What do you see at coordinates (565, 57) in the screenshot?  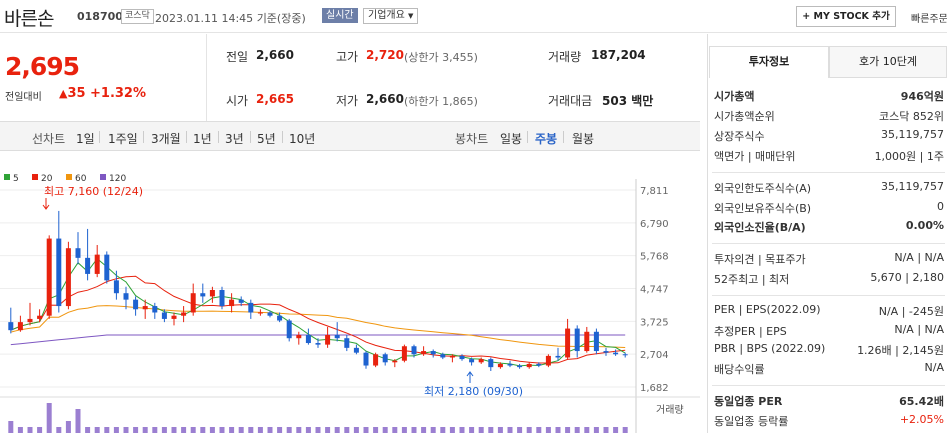 I see `volume-label: 거래량` at bounding box center [565, 57].